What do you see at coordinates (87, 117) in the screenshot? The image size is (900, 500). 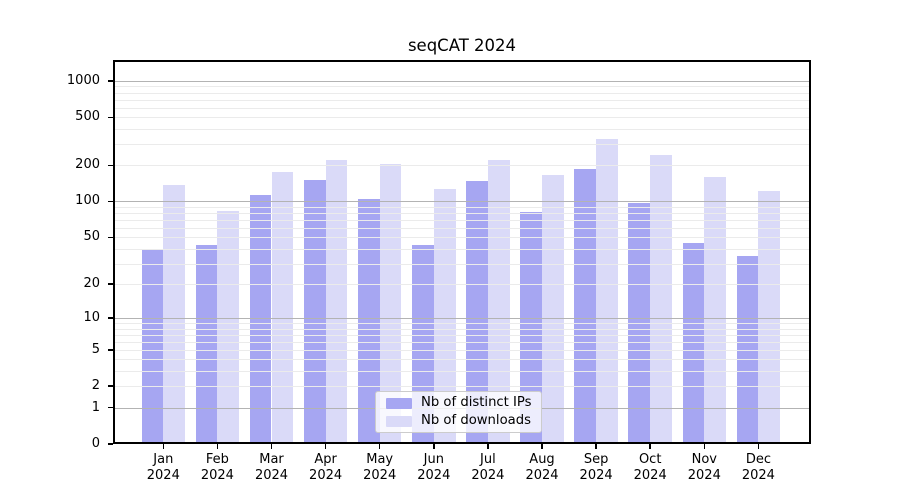 I see `y-axis-tick-label: 500` at bounding box center [87, 117].